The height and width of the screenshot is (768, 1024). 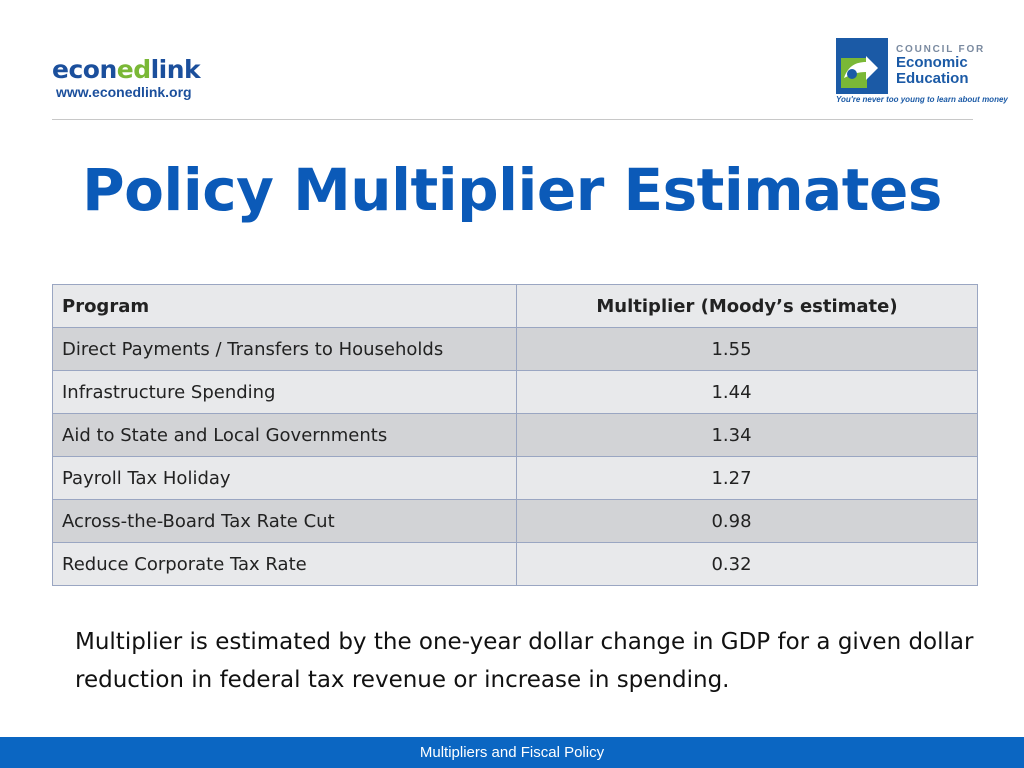 I want to click on brand-mid: ed, so click(x=133, y=69).